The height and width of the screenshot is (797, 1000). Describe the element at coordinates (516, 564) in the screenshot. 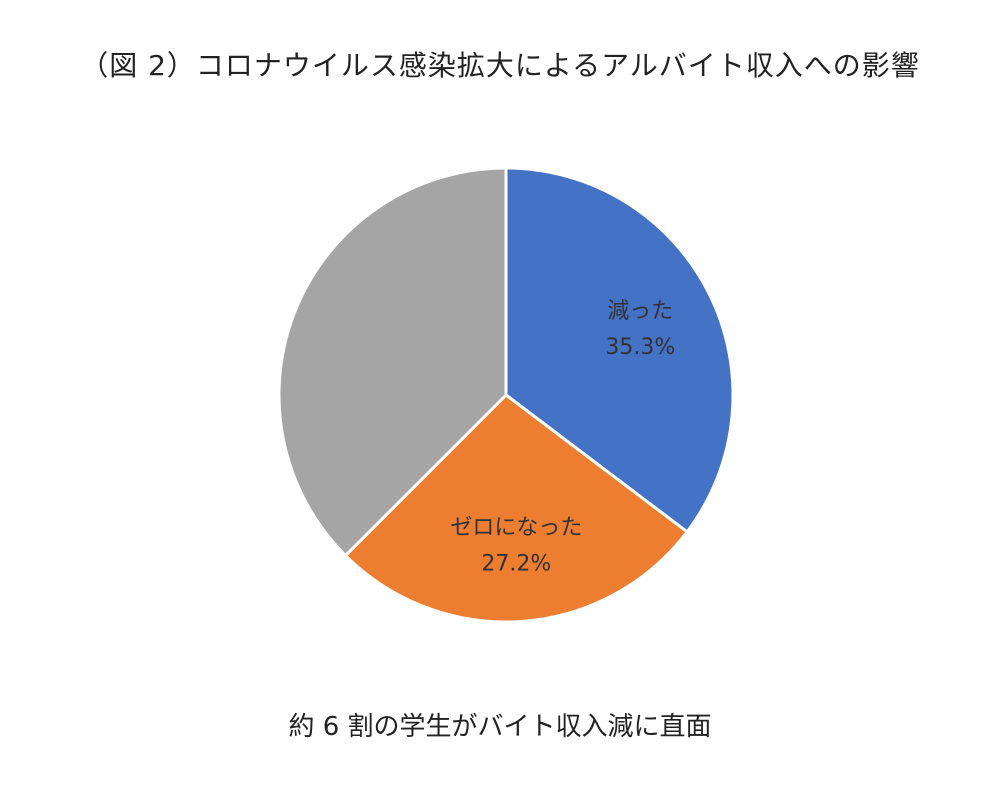

I see `slice-value-1: 27.2%` at that location.